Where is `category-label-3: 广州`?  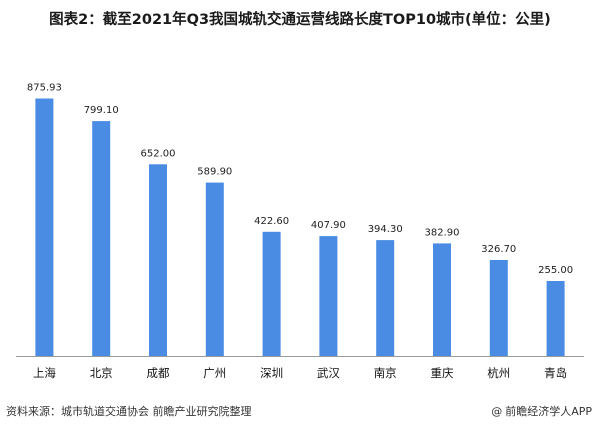
category-label-3: 广州 is located at coordinates (214, 373).